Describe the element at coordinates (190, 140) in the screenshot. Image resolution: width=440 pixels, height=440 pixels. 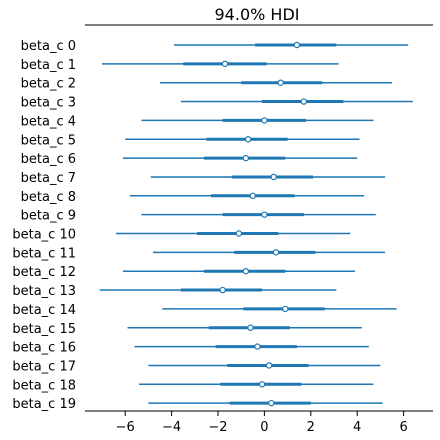
I see `row-beta_c-5: beta_c 5` at that location.